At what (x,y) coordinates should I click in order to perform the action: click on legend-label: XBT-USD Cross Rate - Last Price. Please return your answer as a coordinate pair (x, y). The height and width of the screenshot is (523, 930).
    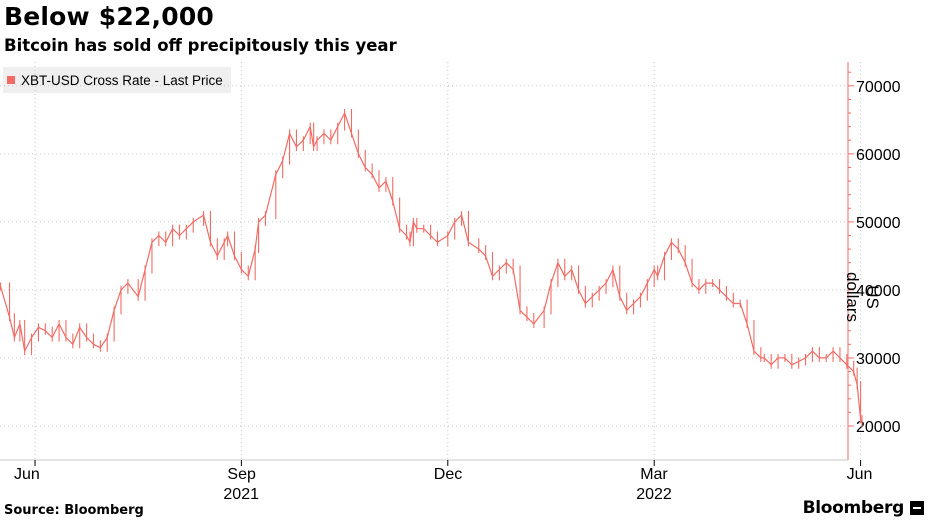
    Looking at the image, I should click on (122, 80).